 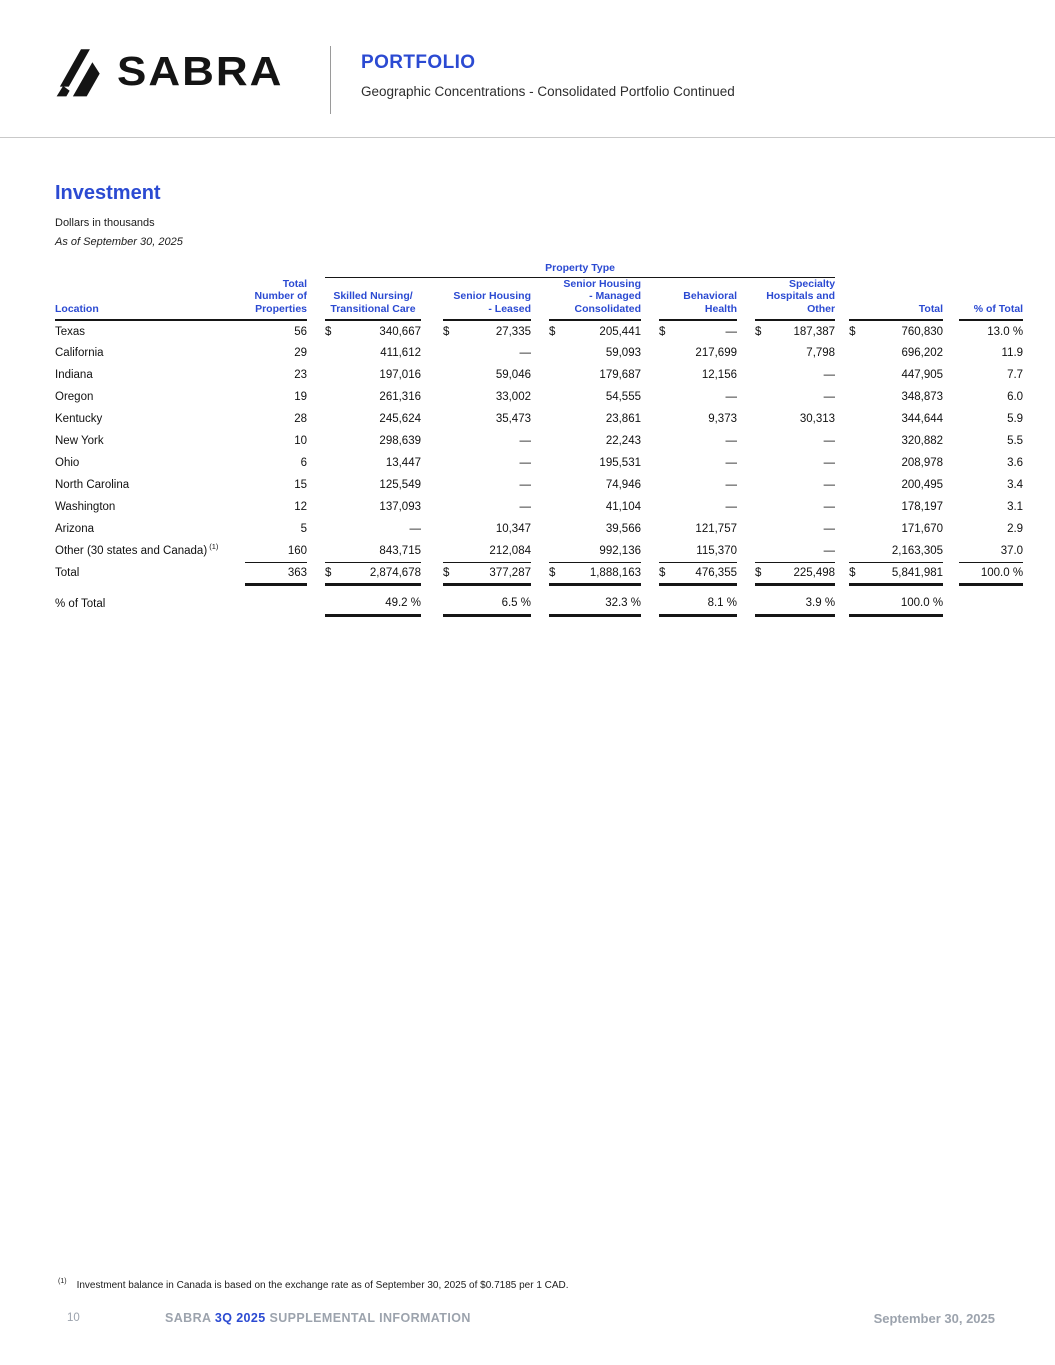 I want to click on properties-cell: 15, so click(x=300, y=485).